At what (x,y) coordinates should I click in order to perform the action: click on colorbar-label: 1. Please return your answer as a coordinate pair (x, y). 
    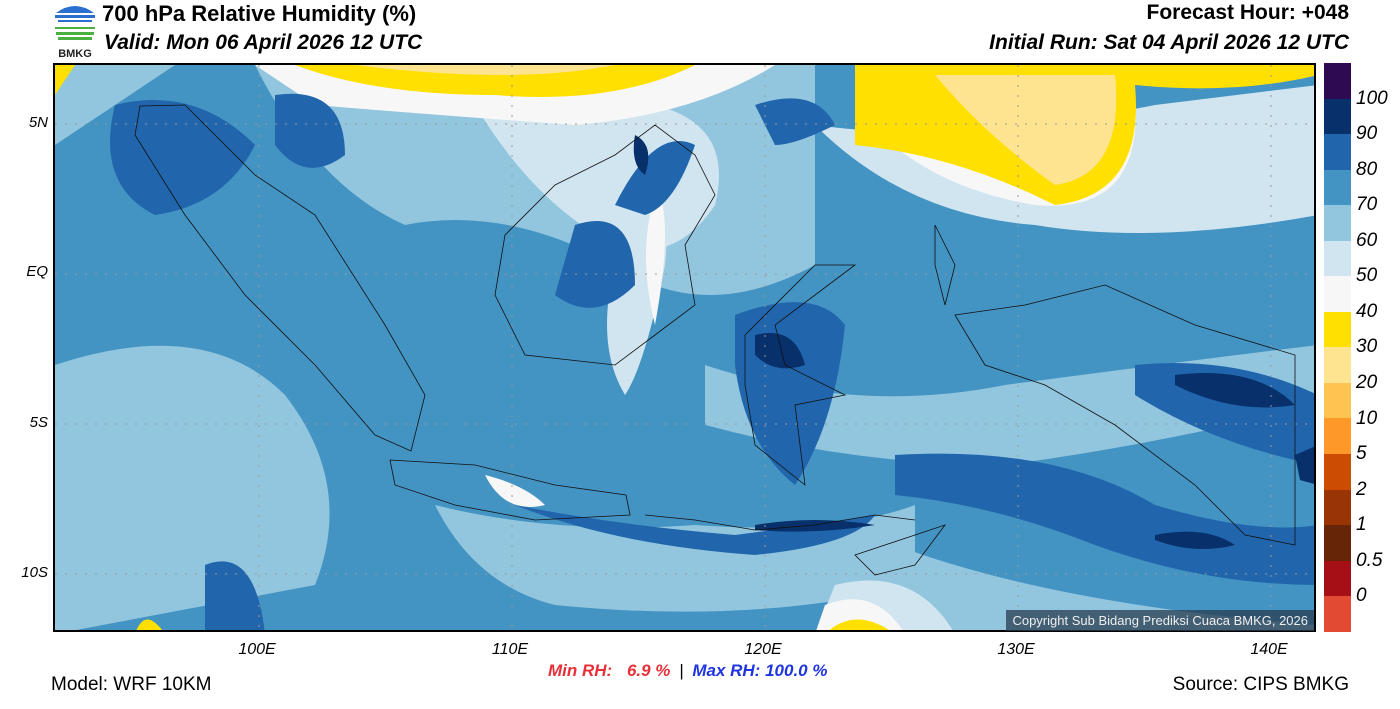
    Looking at the image, I should click on (1361, 525).